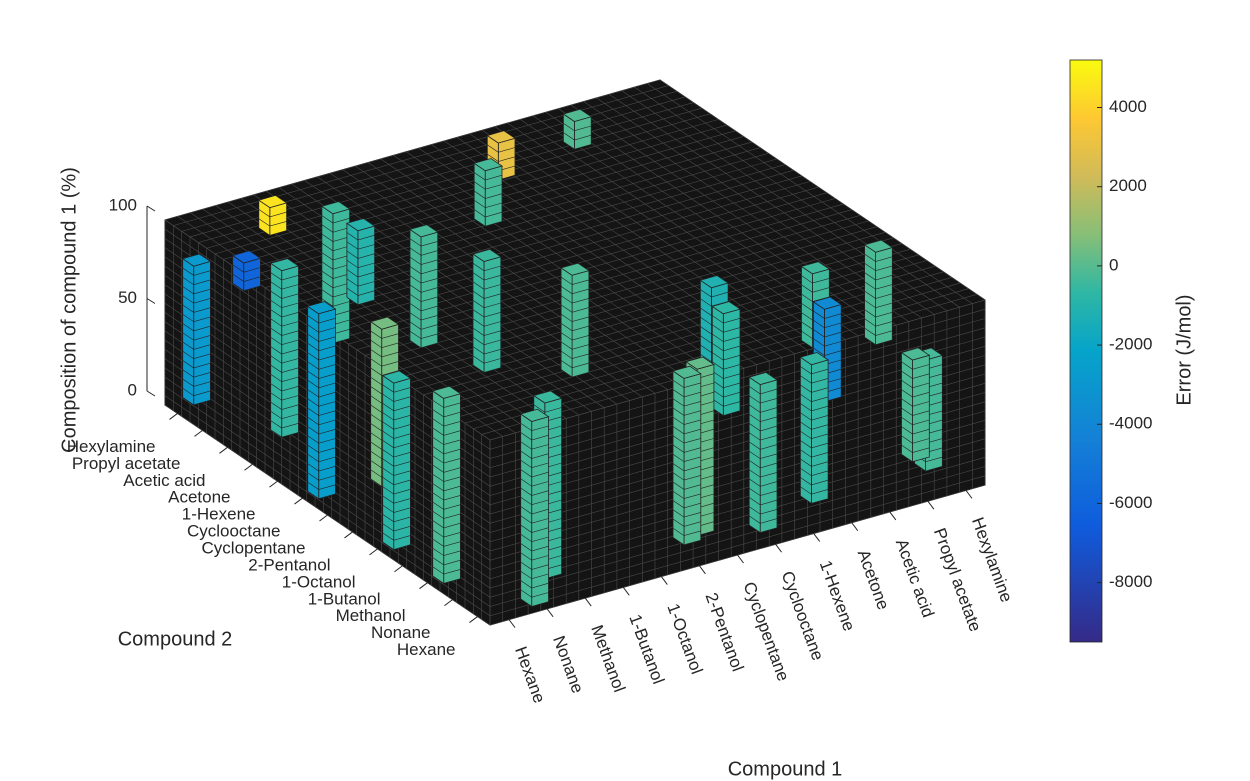  What do you see at coordinates (126, 463) in the screenshot?
I see `y-tick-label: Propyl acetate` at bounding box center [126, 463].